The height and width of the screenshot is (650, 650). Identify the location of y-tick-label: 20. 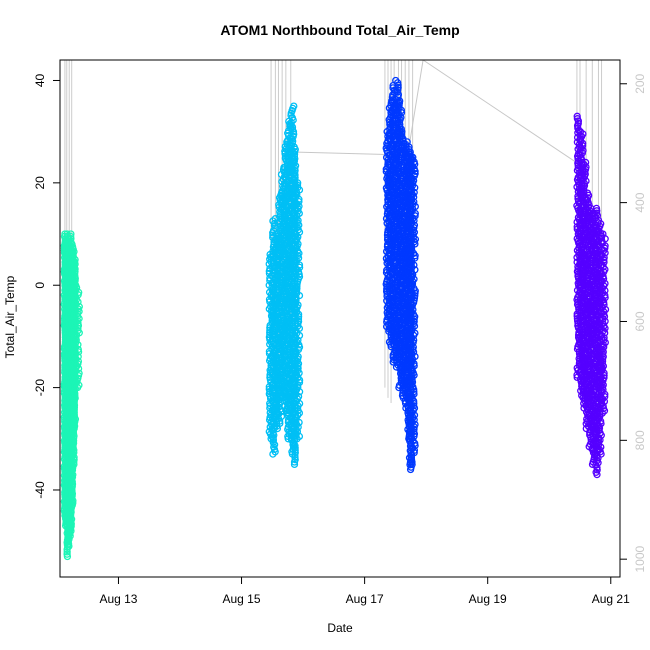
(40, 183).